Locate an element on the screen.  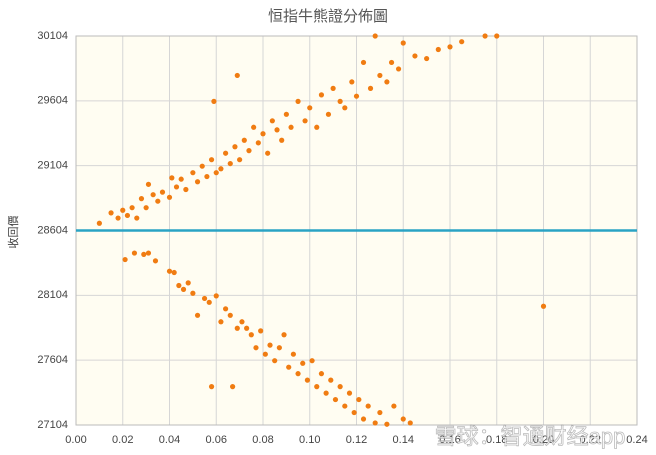
x-tick-label: 0.14 is located at coordinates (403, 440).